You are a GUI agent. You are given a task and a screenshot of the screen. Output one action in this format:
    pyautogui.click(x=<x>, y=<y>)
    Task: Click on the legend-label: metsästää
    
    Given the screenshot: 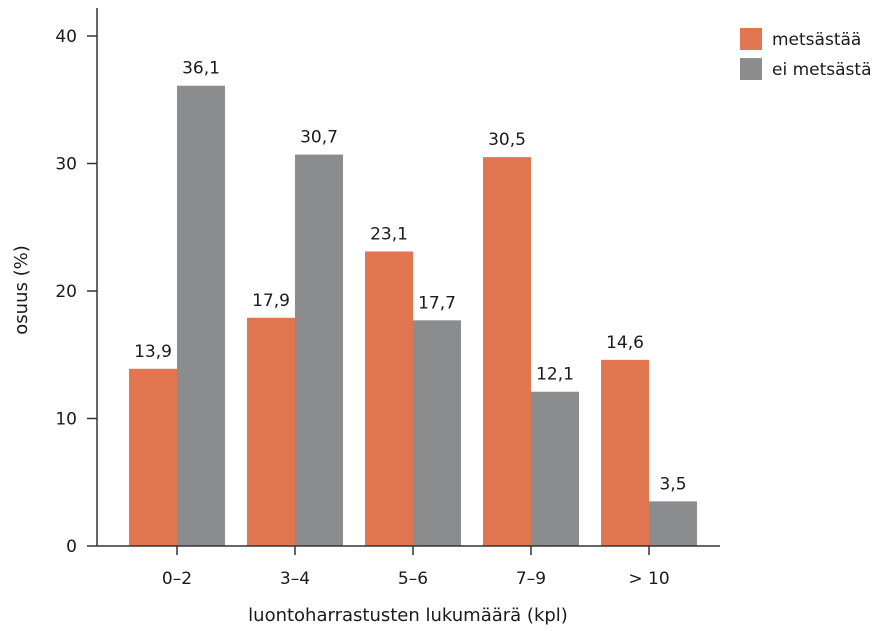 What is the action you would take?
    pyautogui.click(x=816, y=40)
    